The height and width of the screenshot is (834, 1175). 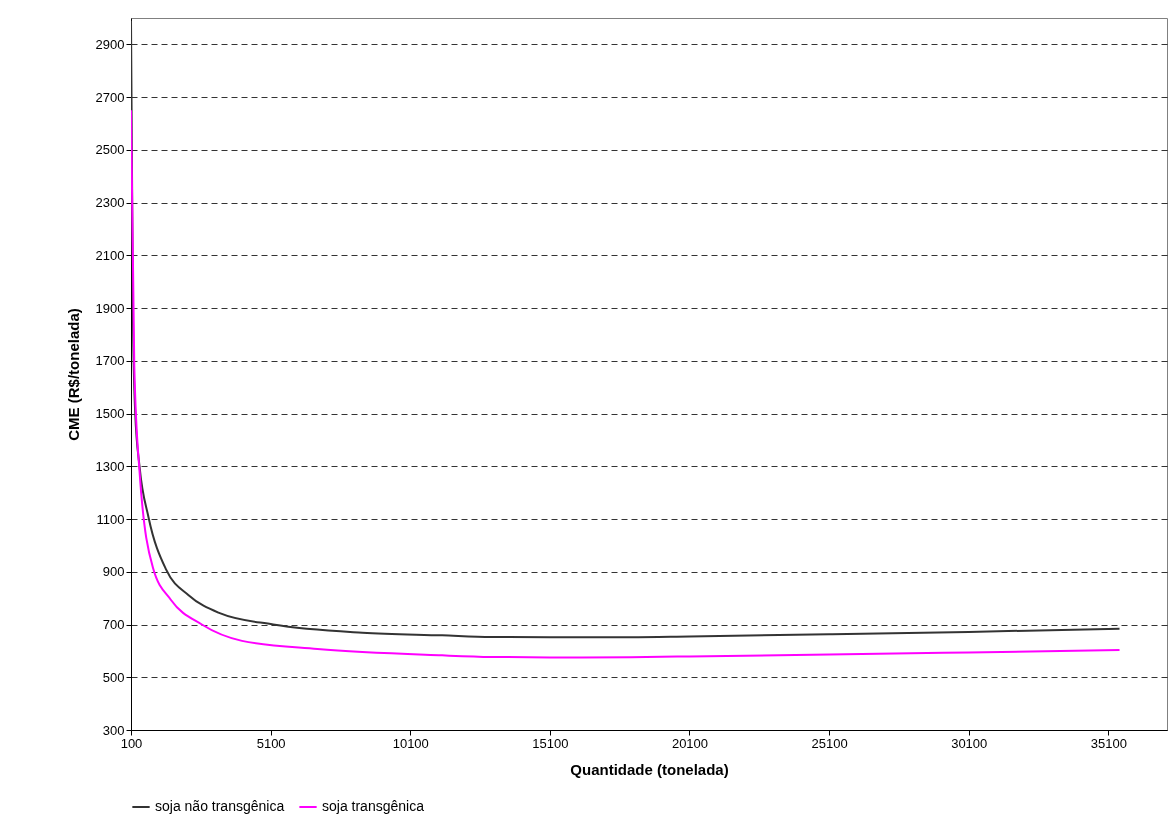 What do you see at coordinates (969, 743) in the screenshot?
I see `x-tick-label: 30100` at bounding box center [969, 743].